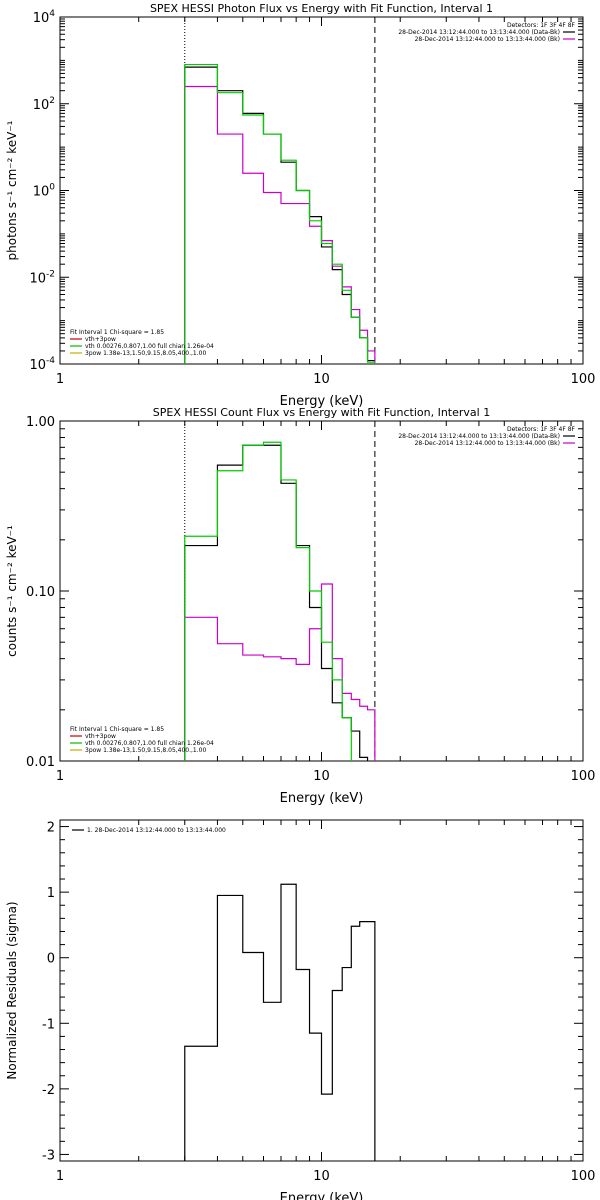 Image resolution: width=600 pixels, height=1200 pixels. Describe the element at coordinates (44, 17) in the screenshot. I see `y-tick-label: 10⁴` at that location.